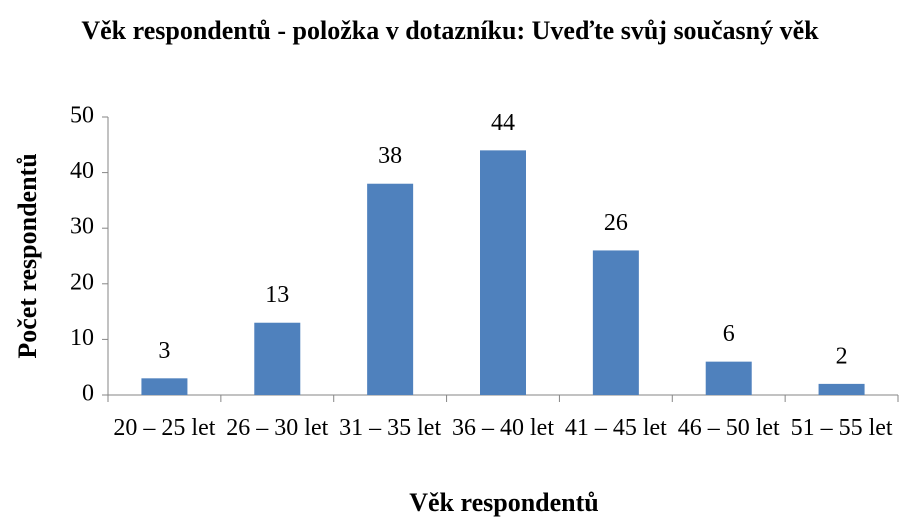 This screenshot has width=900, height=529. I want to click on x-tick-label: 31 – 35 let, so click(390, 428).